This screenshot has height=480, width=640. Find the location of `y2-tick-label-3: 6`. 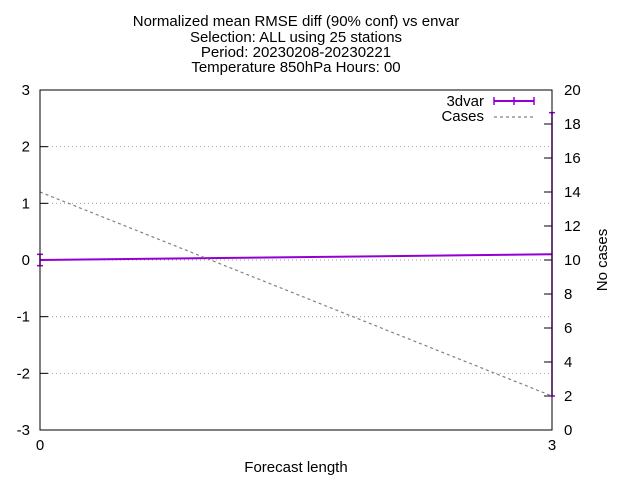

y2-tick-label-3: 6 is located at coordinates (568, 328).